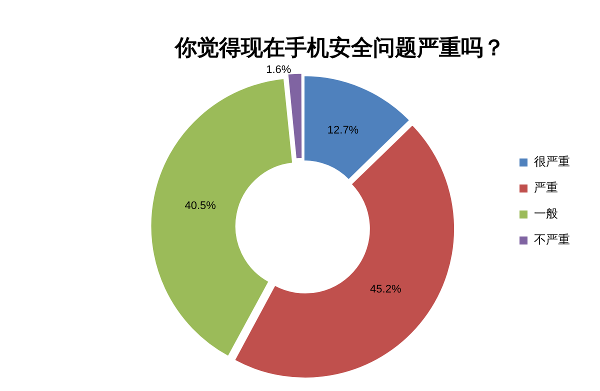 The height and width of the screenshot is (391, 600). I want to click on data-label: 40.5%, so click(200, 206).